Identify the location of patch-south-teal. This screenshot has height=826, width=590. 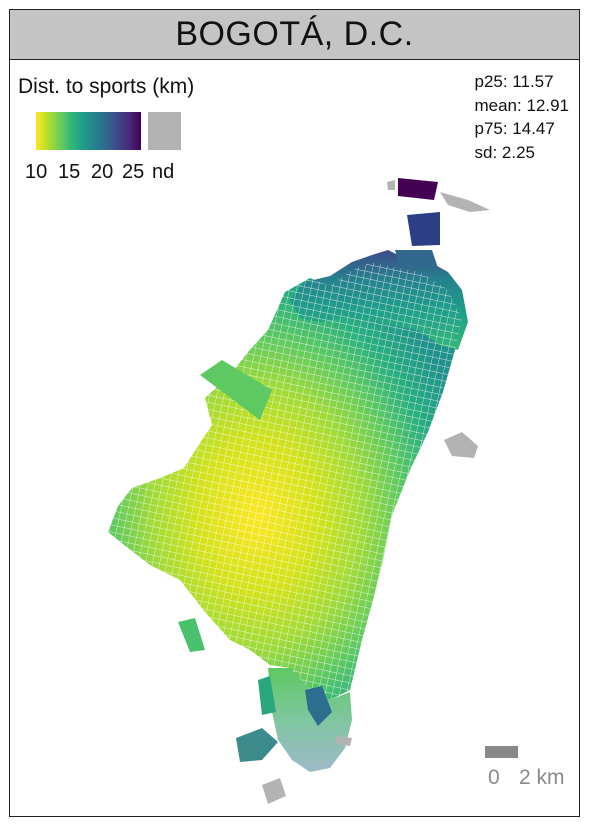
(257, 745).